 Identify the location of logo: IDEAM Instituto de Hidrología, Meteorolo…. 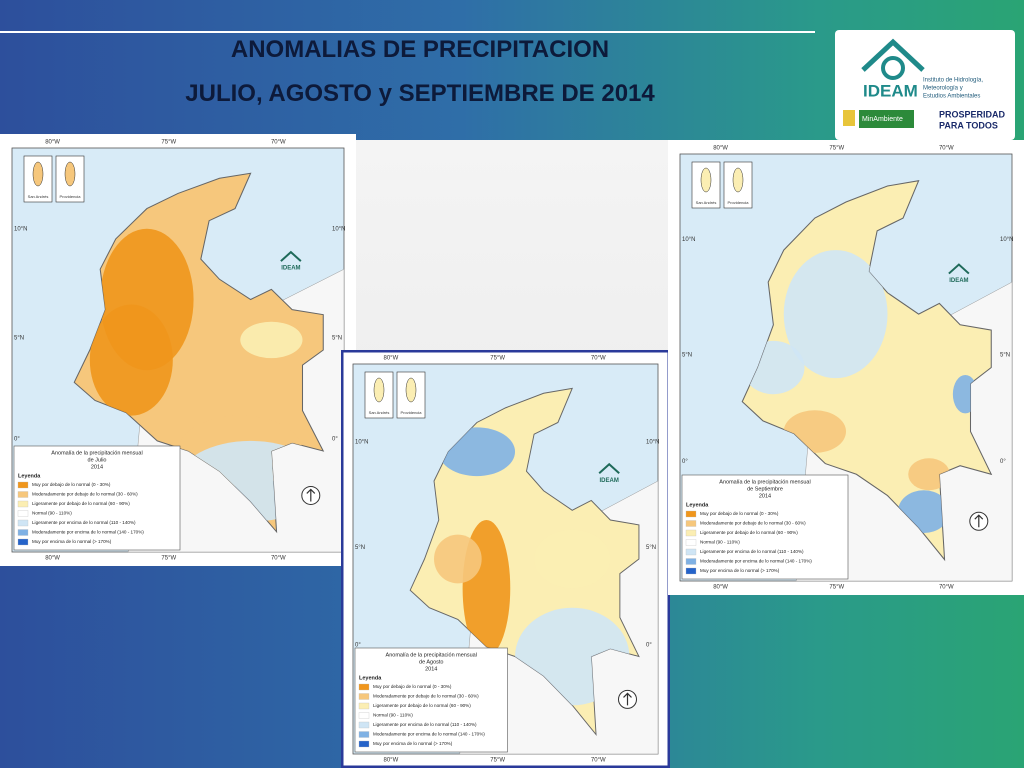
(925, 85).